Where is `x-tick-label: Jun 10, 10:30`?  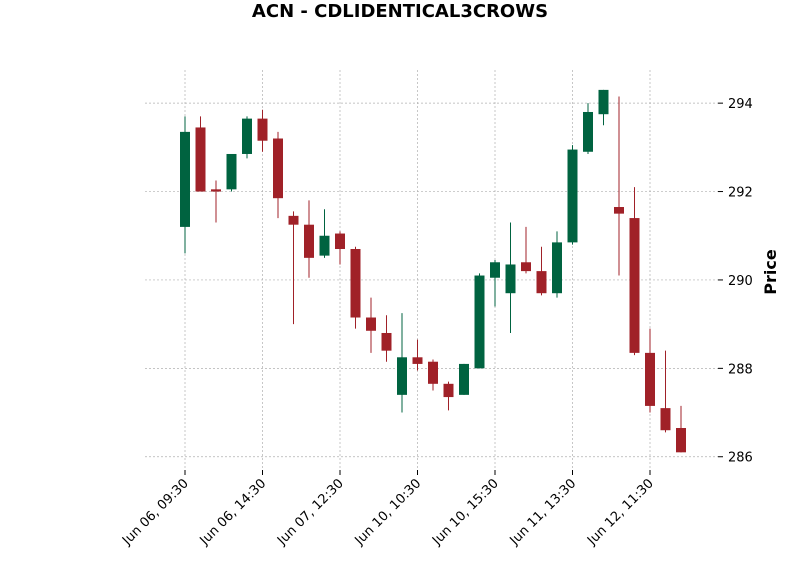 x-tick-label: Jun 10, 10:30 is located at coordinates (388, 512).